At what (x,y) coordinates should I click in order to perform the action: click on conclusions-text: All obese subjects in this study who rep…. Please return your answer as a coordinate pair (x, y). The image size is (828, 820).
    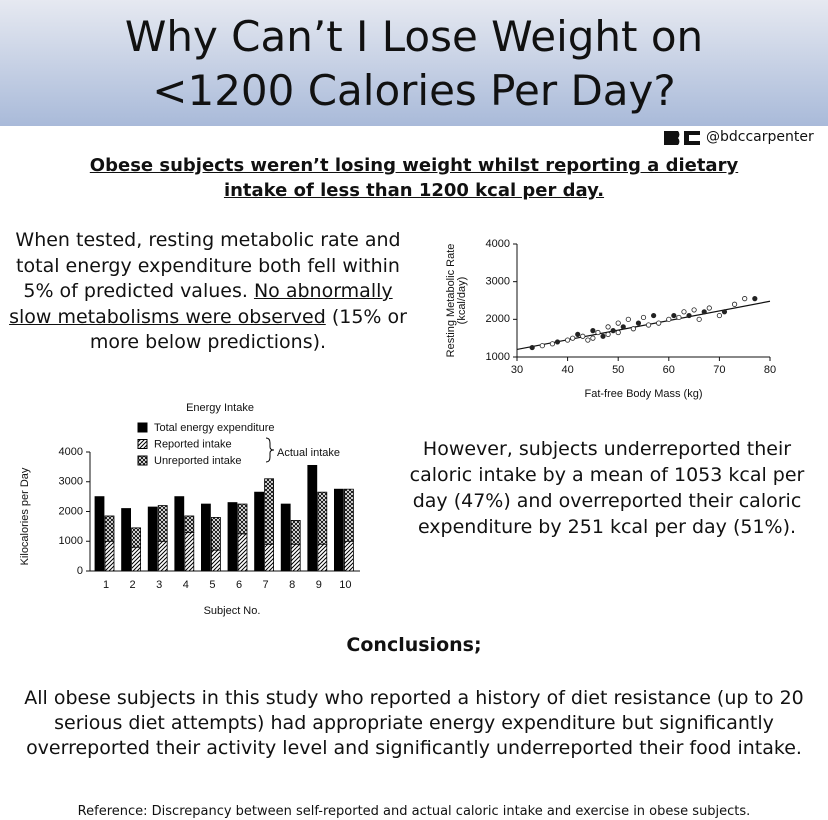
    Looking at the image, I should click on (414, 723).